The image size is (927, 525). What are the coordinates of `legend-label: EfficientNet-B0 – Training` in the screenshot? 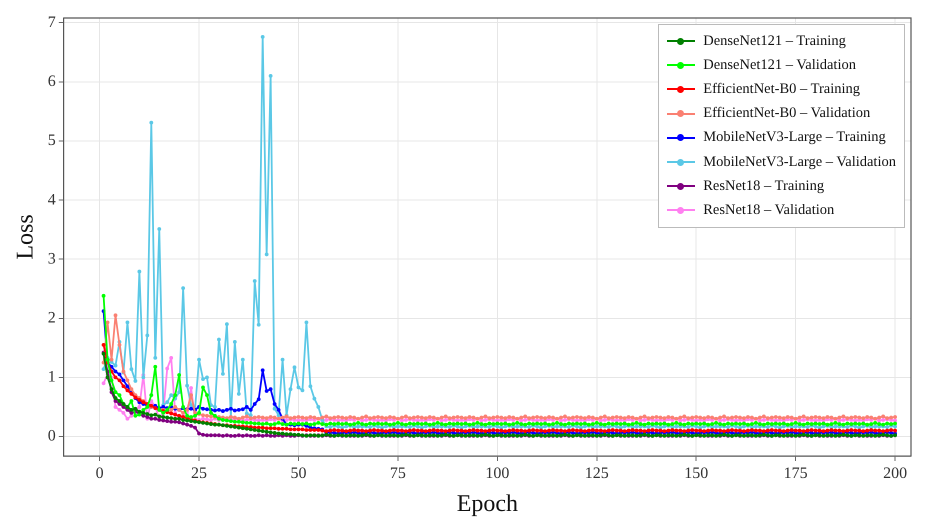 It's located at (781, 89).